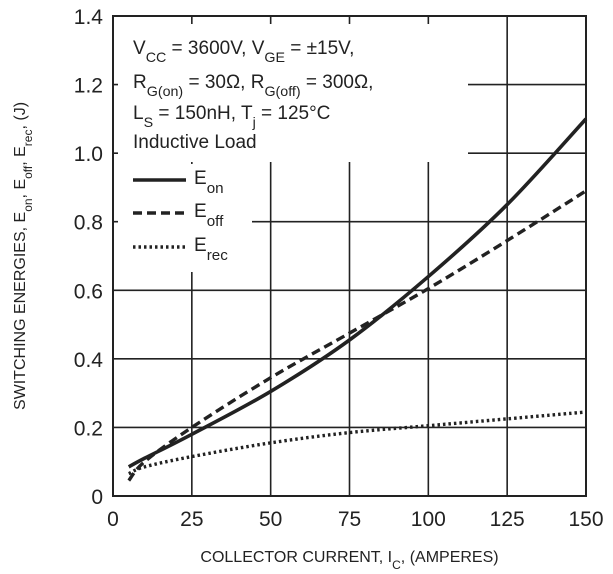  Describe the element at coordinates (88, 291) in the screenshot. I see `y-tick-label: 0.6` at that location.